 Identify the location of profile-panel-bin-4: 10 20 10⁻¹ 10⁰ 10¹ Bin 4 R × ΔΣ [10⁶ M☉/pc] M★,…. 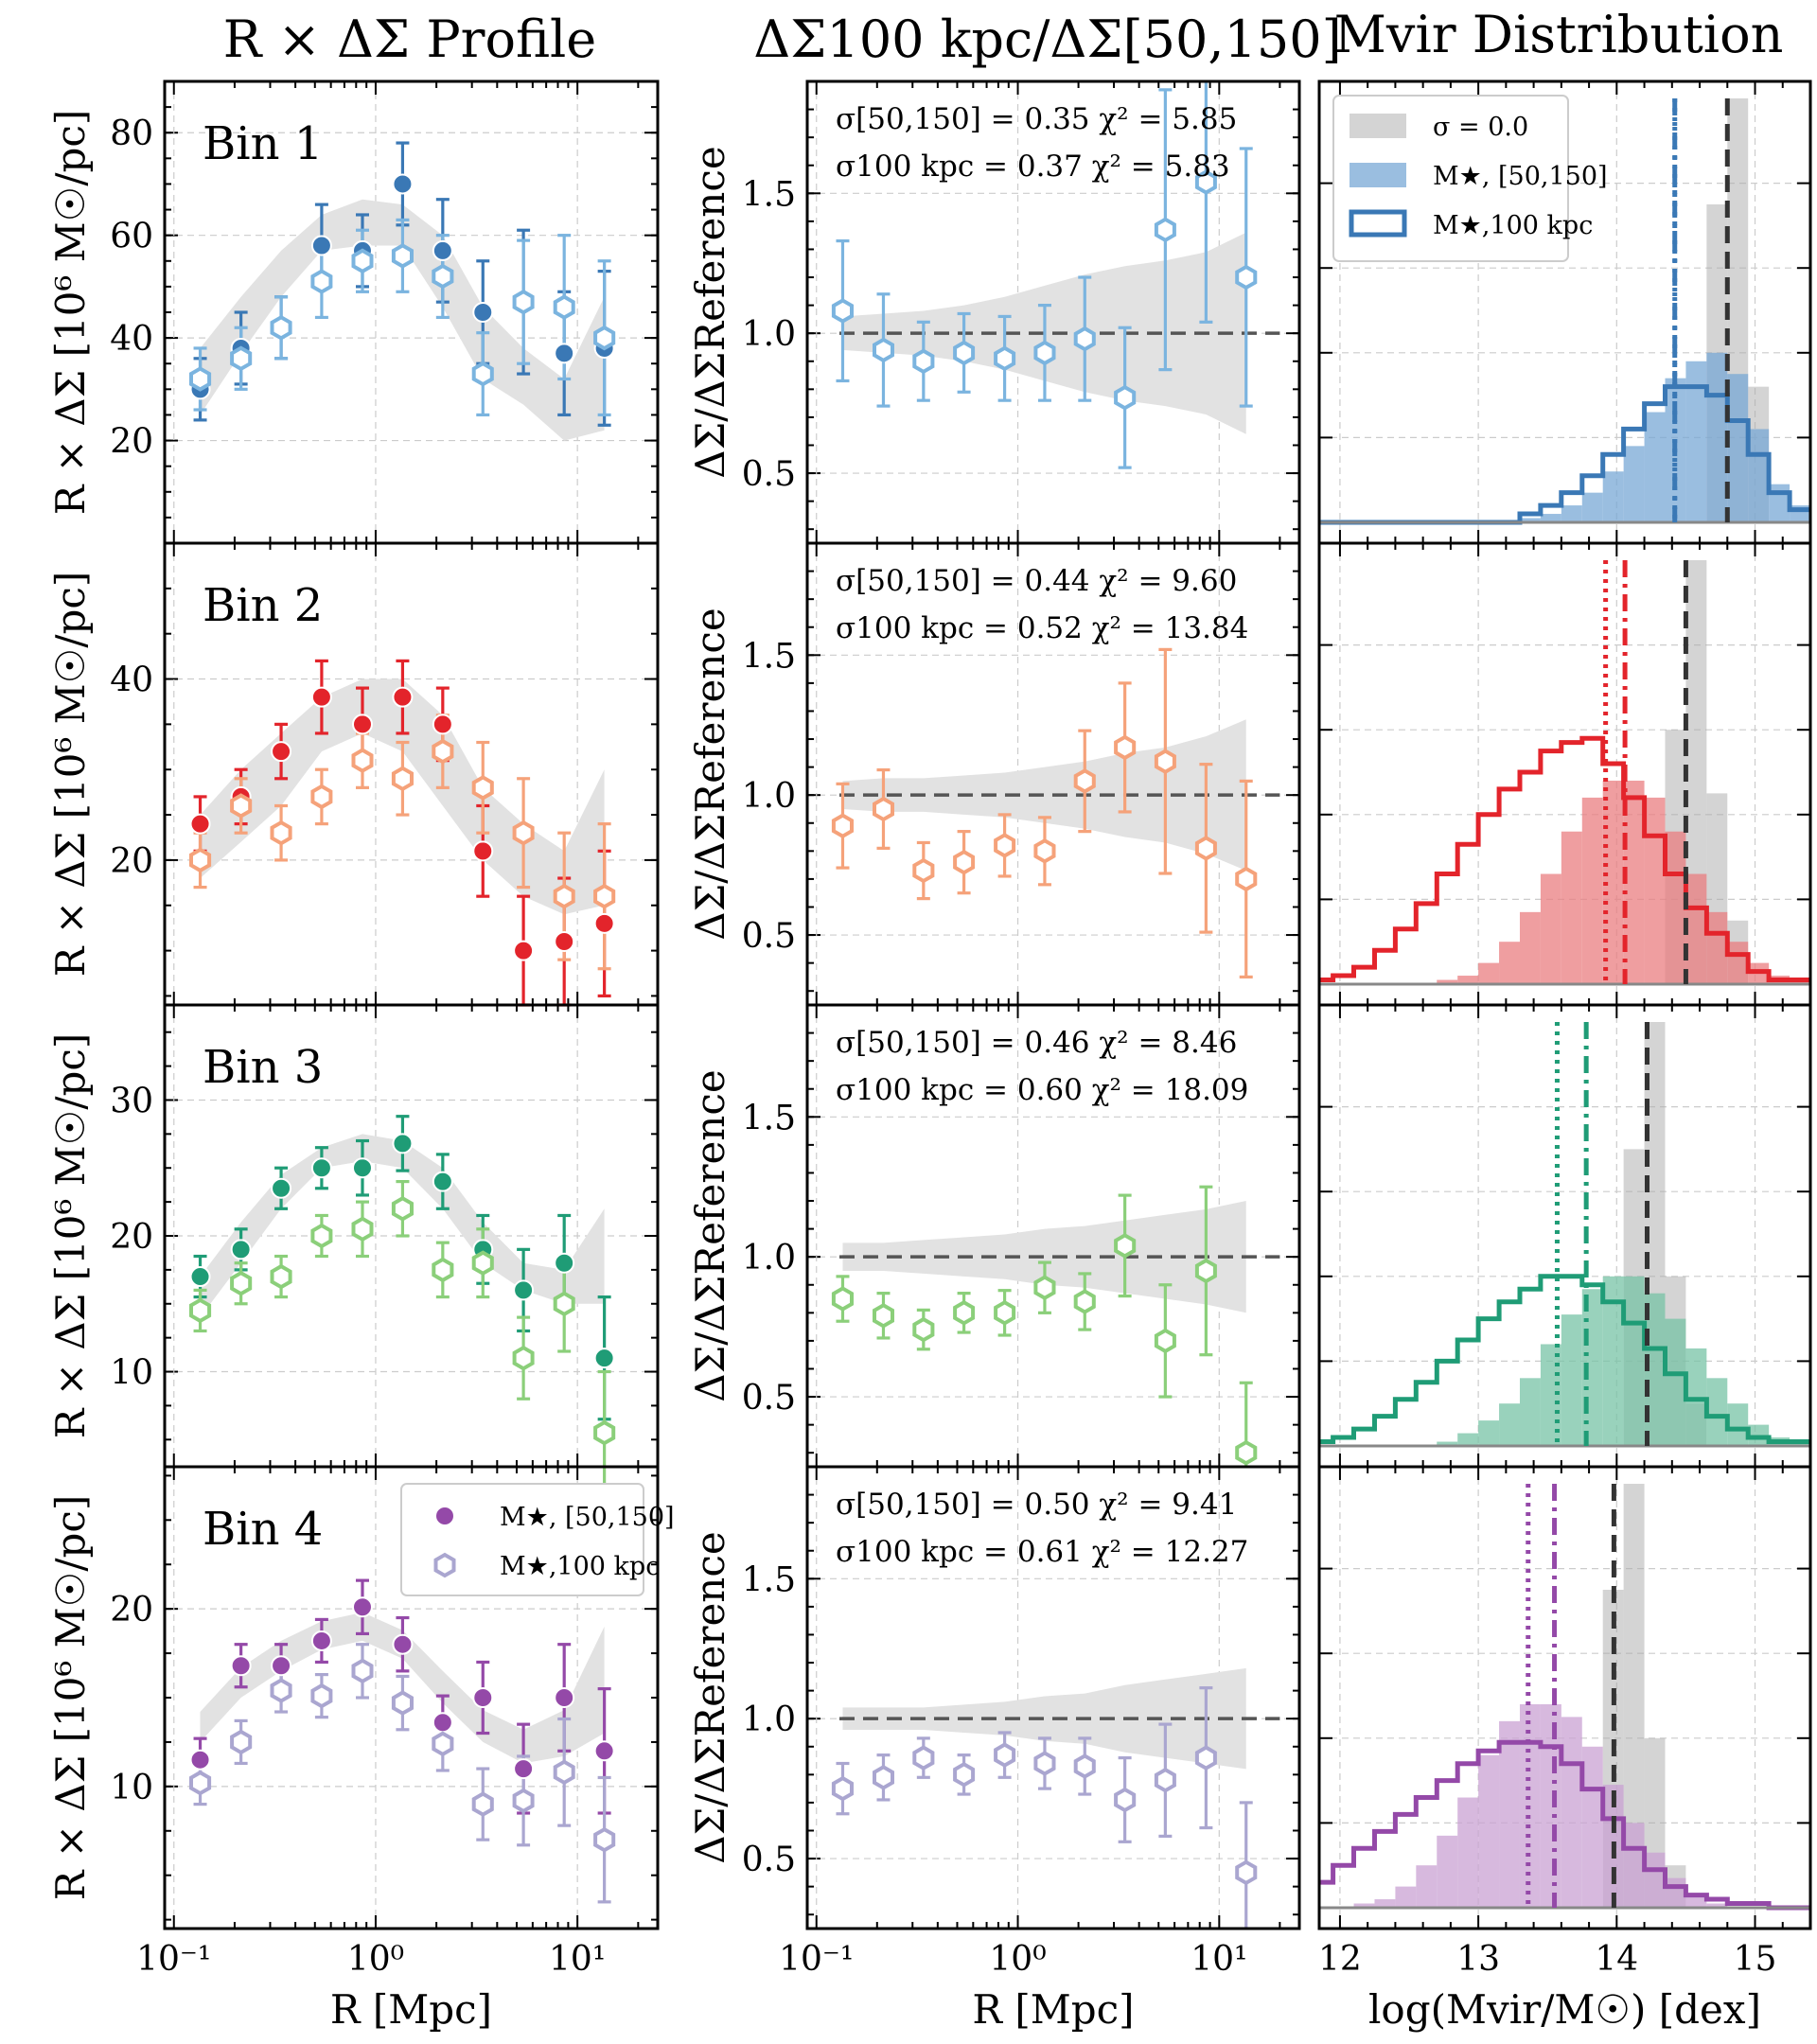
(361, 1722).